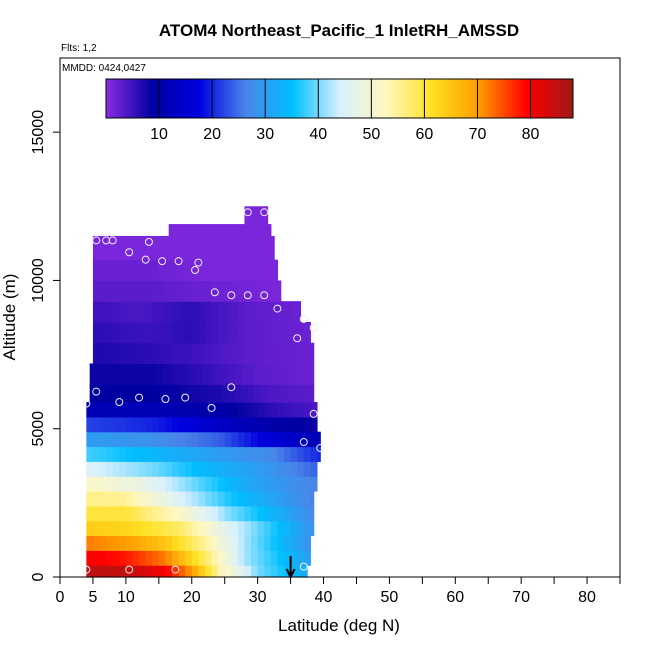  I want to click on x-tick-label: 0, so click(60, 597).